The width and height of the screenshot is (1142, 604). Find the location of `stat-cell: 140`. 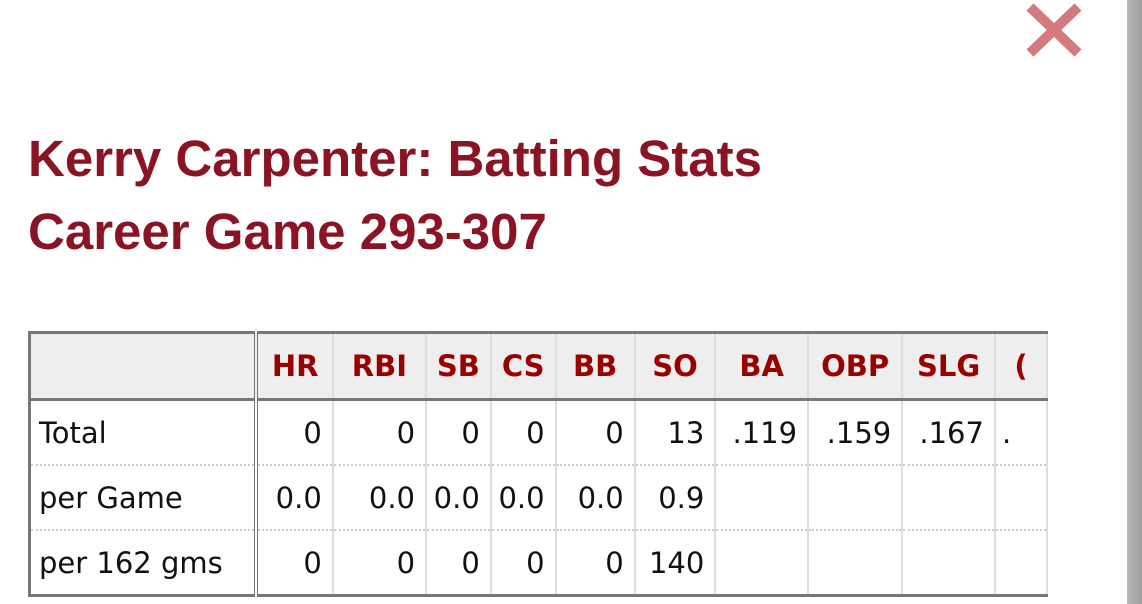

stat-cell: 140 is located at coordinates (675, 563).